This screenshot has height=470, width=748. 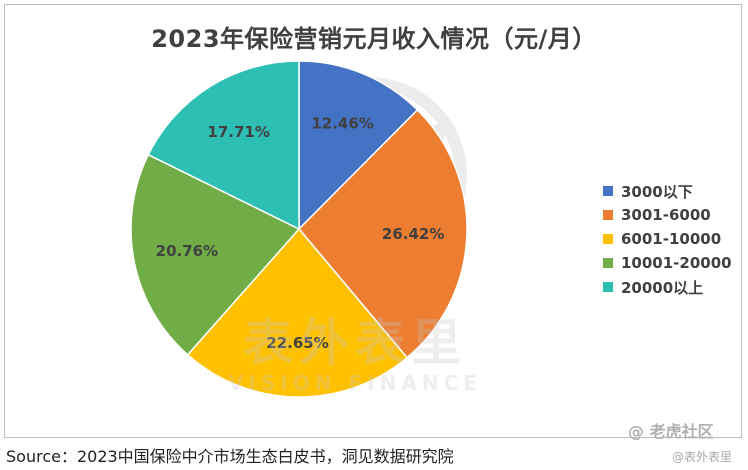 What do you see at coordinates (413, 234) in the screenshot?
I see `pie-slice-label-1: 26.42%` at bounding box center [413, 234].